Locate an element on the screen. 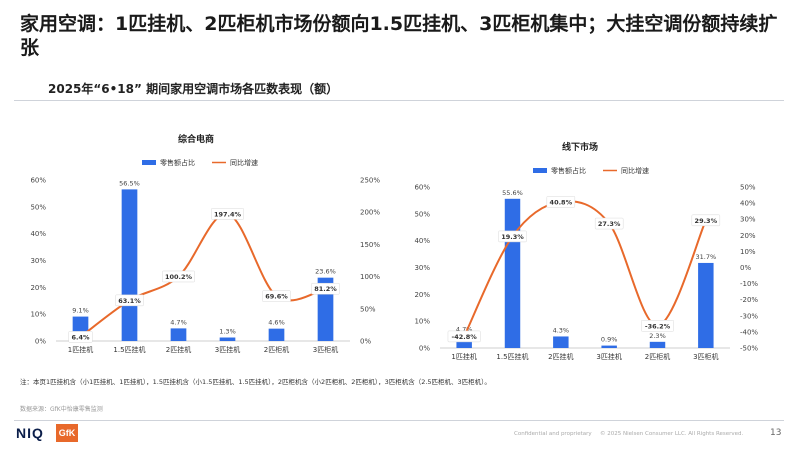 This screenshot has height=450, width=800. bar-value-label: 4.3% is located at coordinates (561, 330).